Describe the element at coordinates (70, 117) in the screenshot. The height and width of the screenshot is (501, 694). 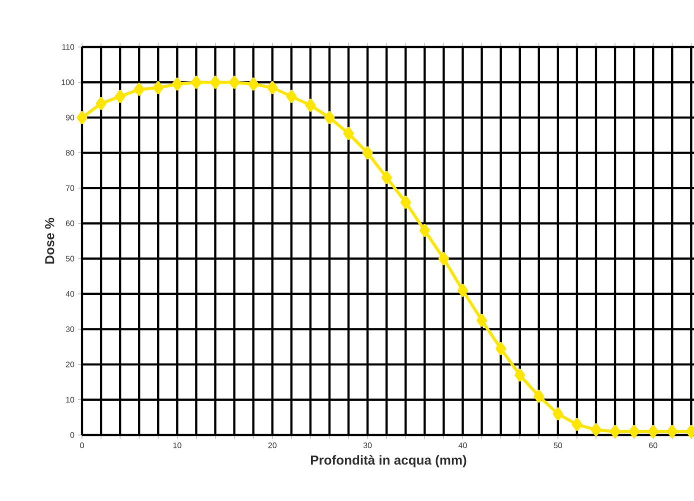
I see `y-tick-label: 90` at that location.